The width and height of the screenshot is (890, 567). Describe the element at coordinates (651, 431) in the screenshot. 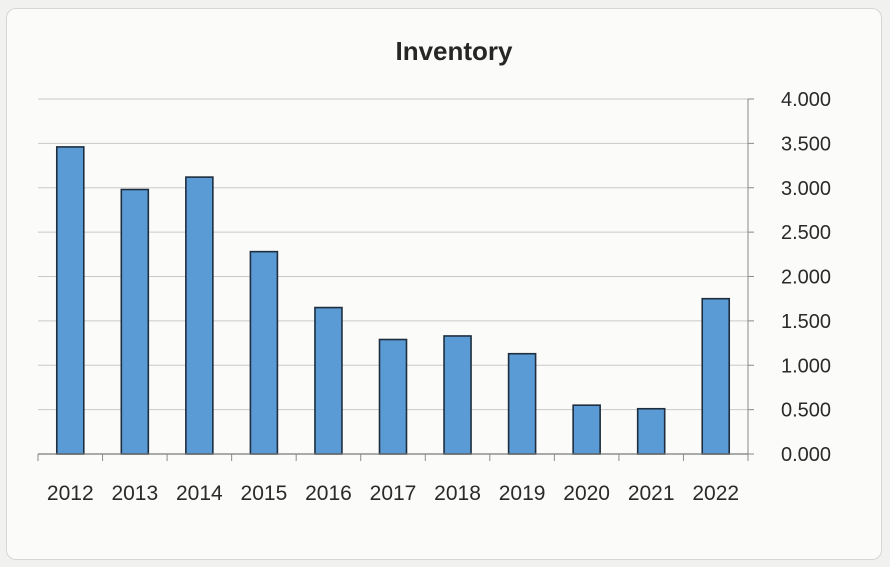

I see `bar-2021` at that location.